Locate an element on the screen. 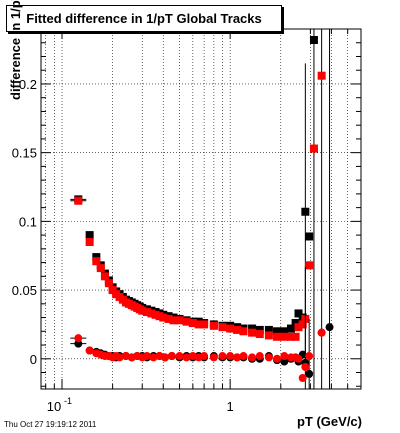 This screenshot has height=433, width=400. y-tick-label: 0.2 is located at coordinates (28, 84).